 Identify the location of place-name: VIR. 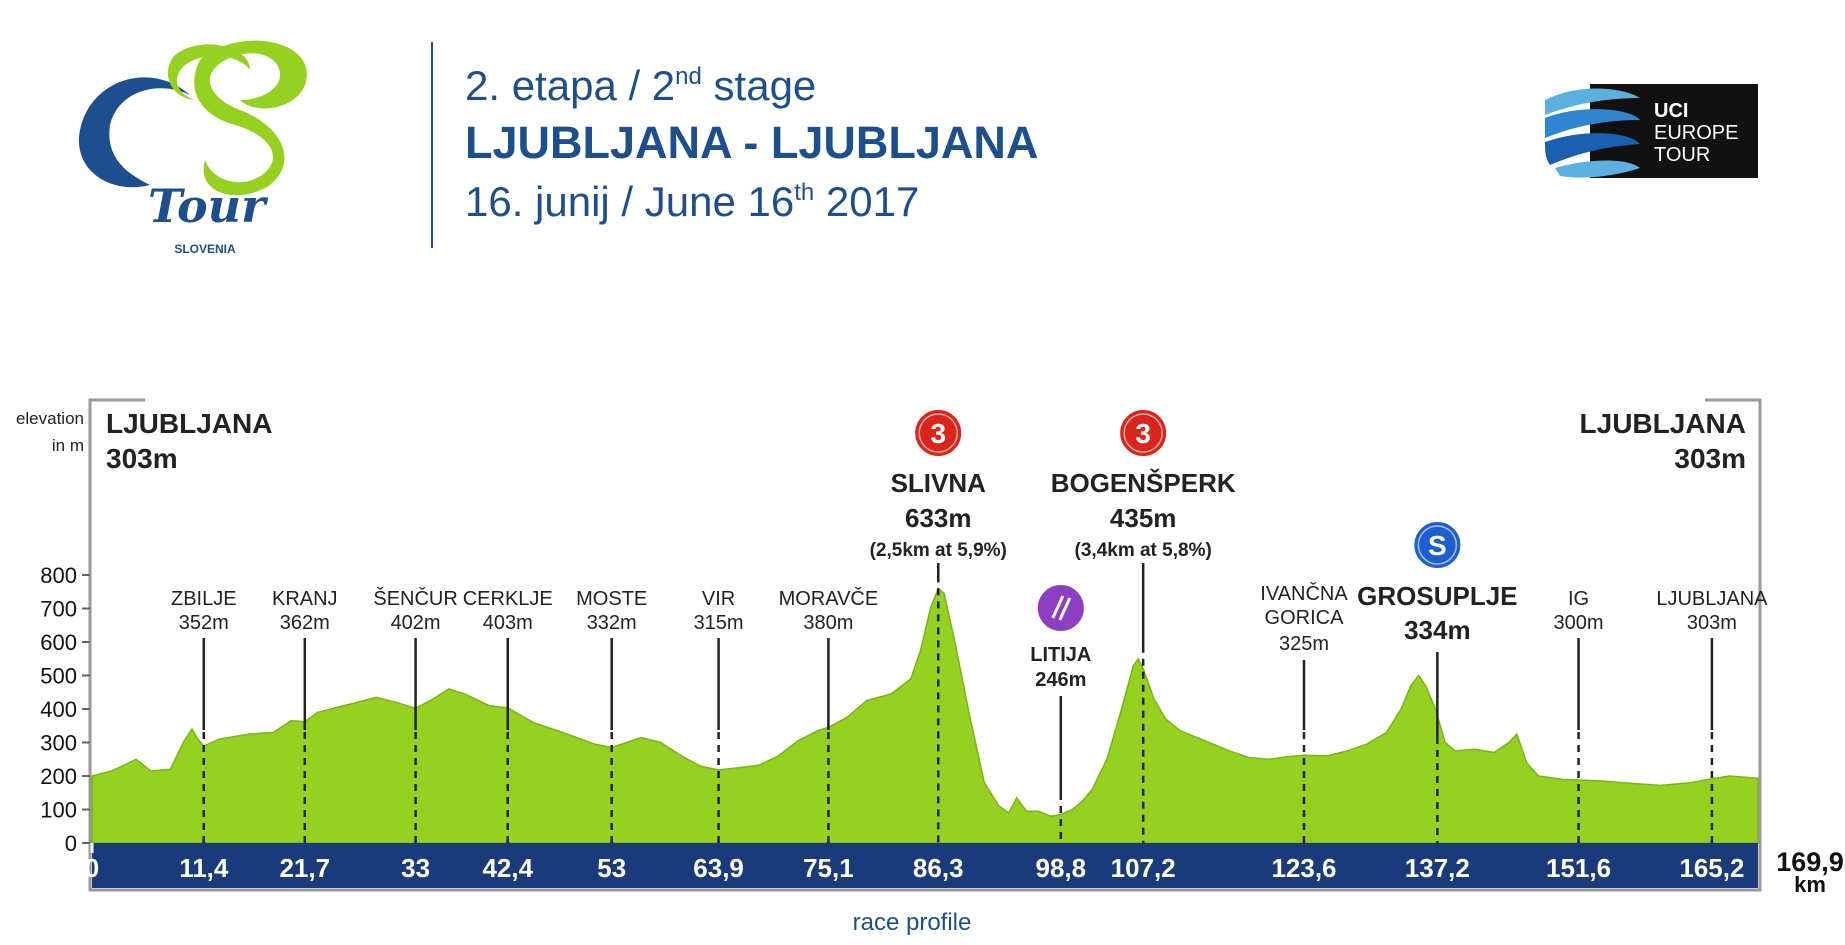
(718, 599).